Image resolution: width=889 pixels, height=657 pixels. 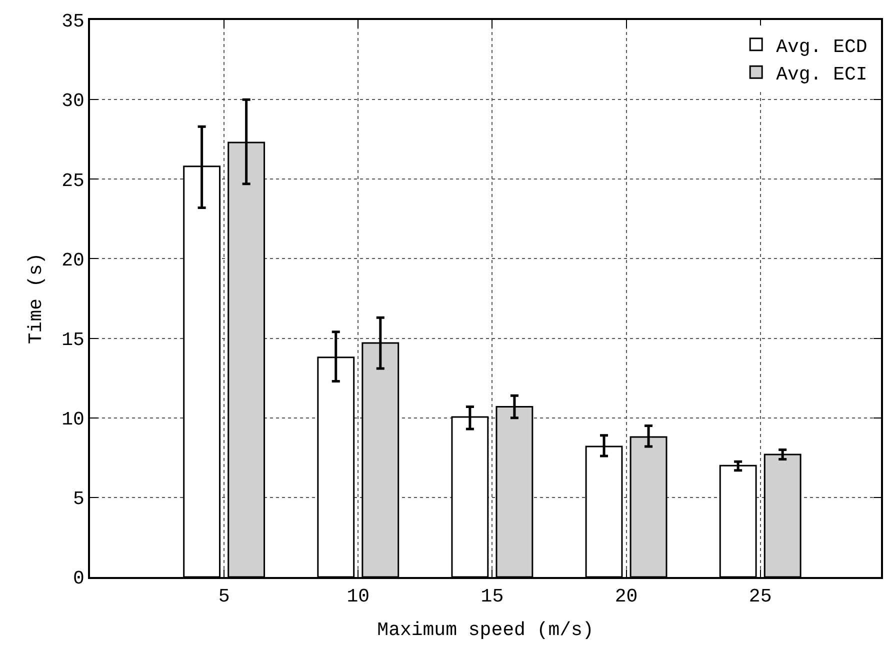 What do you see at coordinates (73, 419) in the screenshot?
I see `y-tick-label: 10` at bounding box center [73, 419].